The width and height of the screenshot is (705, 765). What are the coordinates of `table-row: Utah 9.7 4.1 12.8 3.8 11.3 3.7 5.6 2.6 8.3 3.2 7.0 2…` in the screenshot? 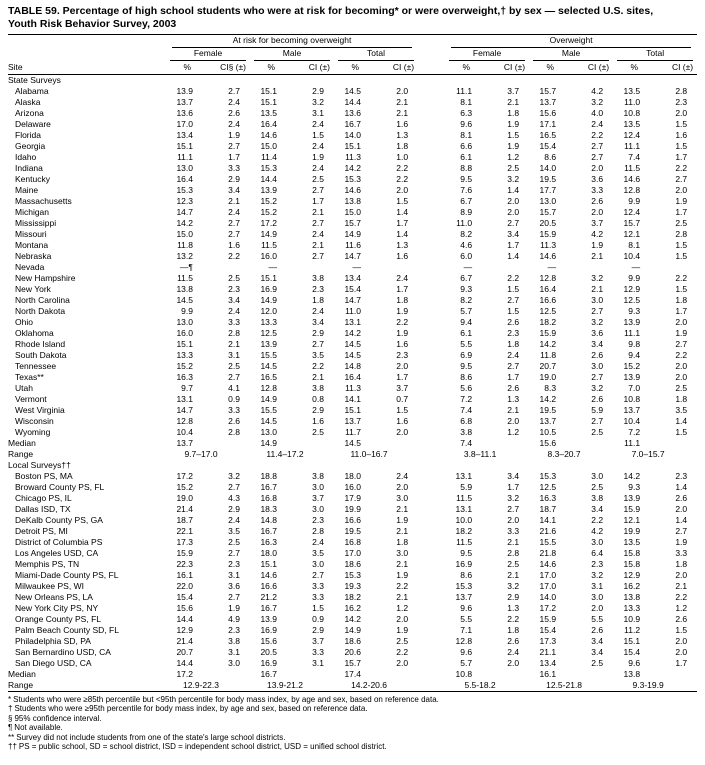 It's located at (352, 388).